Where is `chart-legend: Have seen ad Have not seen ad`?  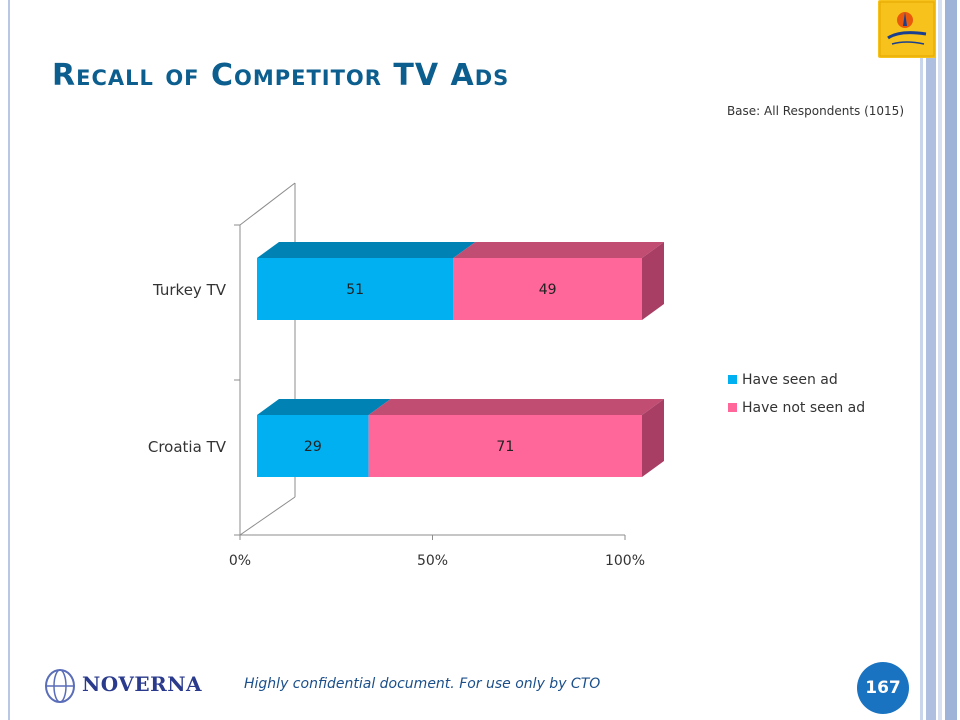 chart-legend: Have seen ad Have not seen ad is located at coordinates (796, 394).